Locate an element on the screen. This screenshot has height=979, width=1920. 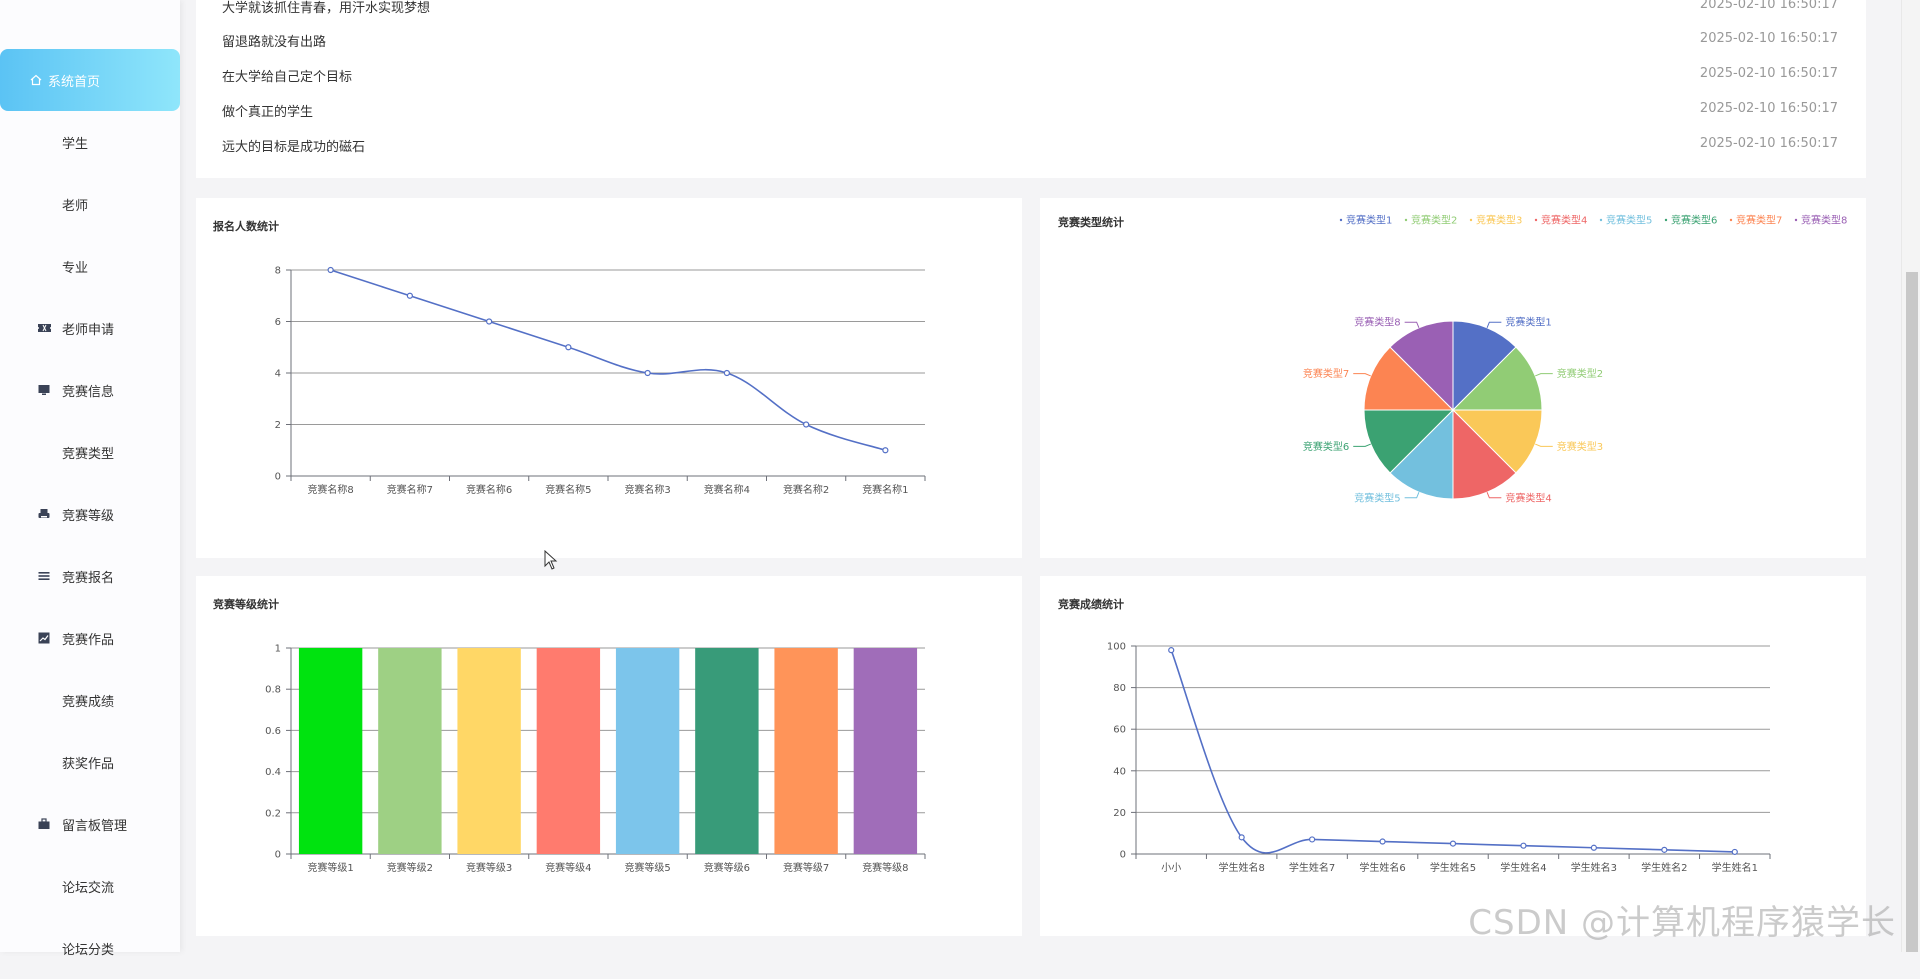
sidebar-item-label: 竞赛作品 is located at coordinates (88, 640).